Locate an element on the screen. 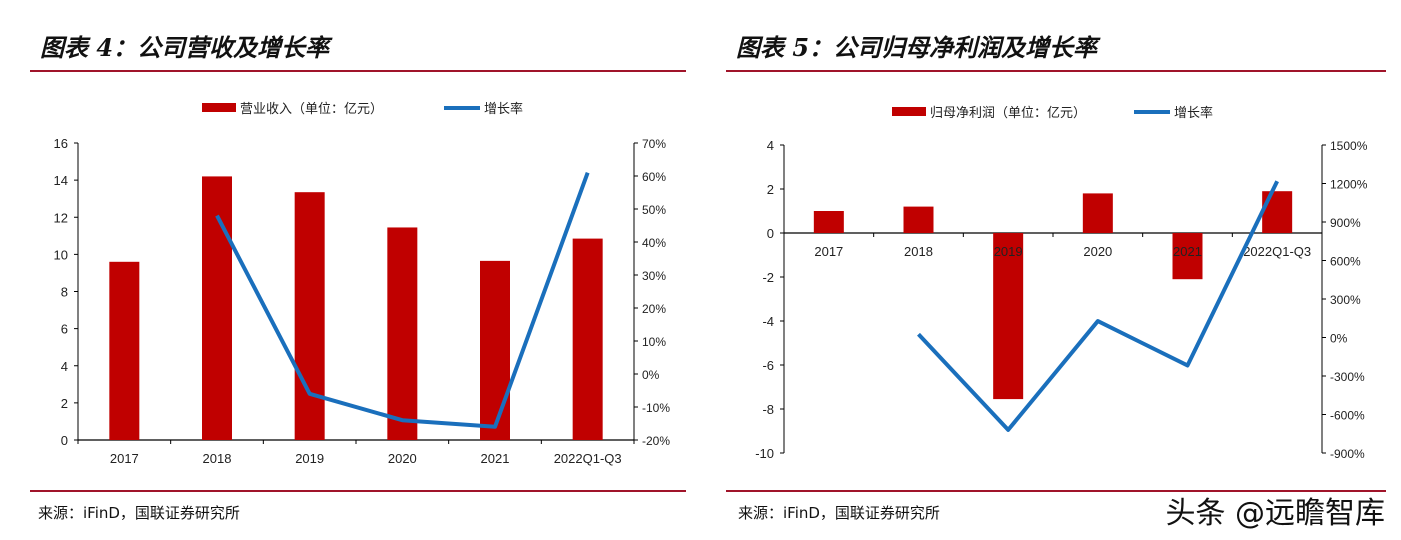 The image size is (1401, 540). y-tick-label: -2 is located at coordinates (768, 277).